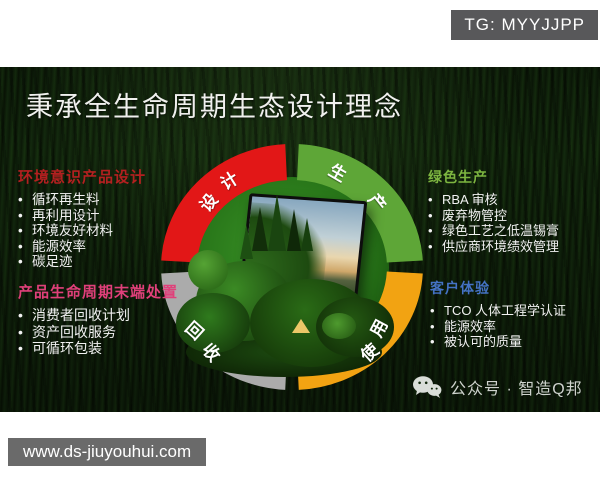 This screenshot has width=600, height=480. Describe the element at coordinates (224, 204) in the screenshot. I see `ring-segment-design` at that location.